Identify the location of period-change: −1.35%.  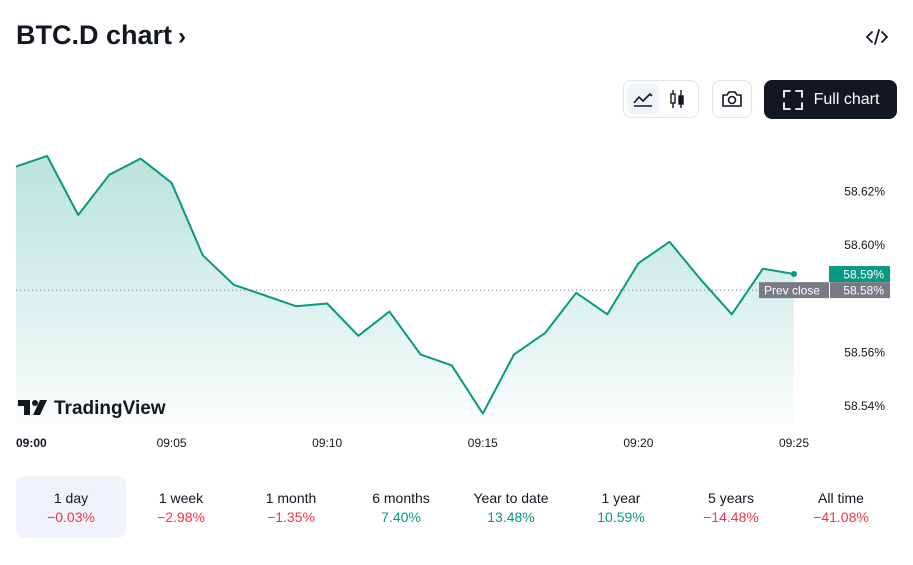
(291, 516).